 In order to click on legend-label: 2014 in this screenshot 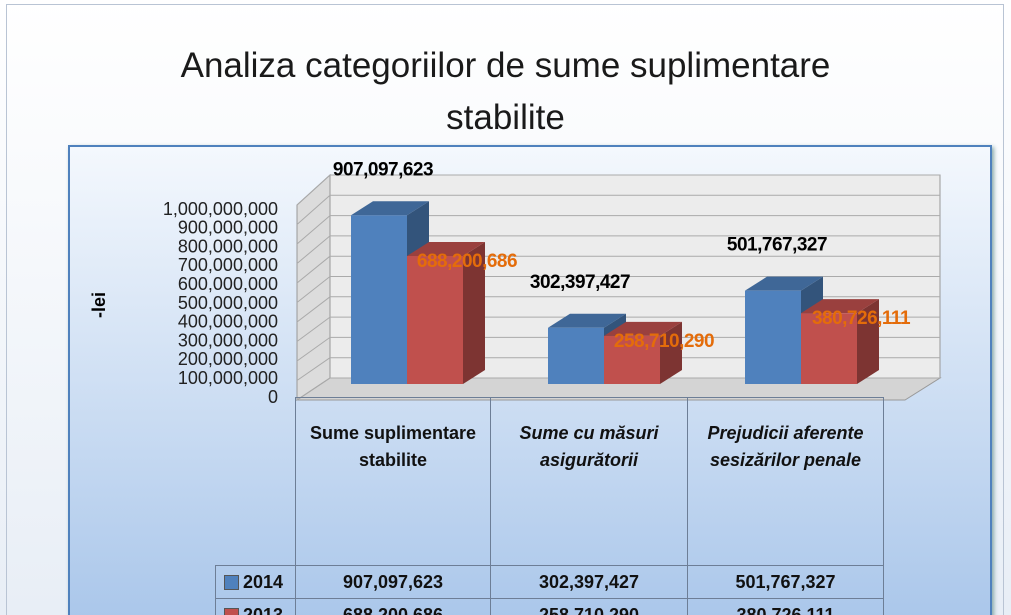, I will do `click(263, 581)`.